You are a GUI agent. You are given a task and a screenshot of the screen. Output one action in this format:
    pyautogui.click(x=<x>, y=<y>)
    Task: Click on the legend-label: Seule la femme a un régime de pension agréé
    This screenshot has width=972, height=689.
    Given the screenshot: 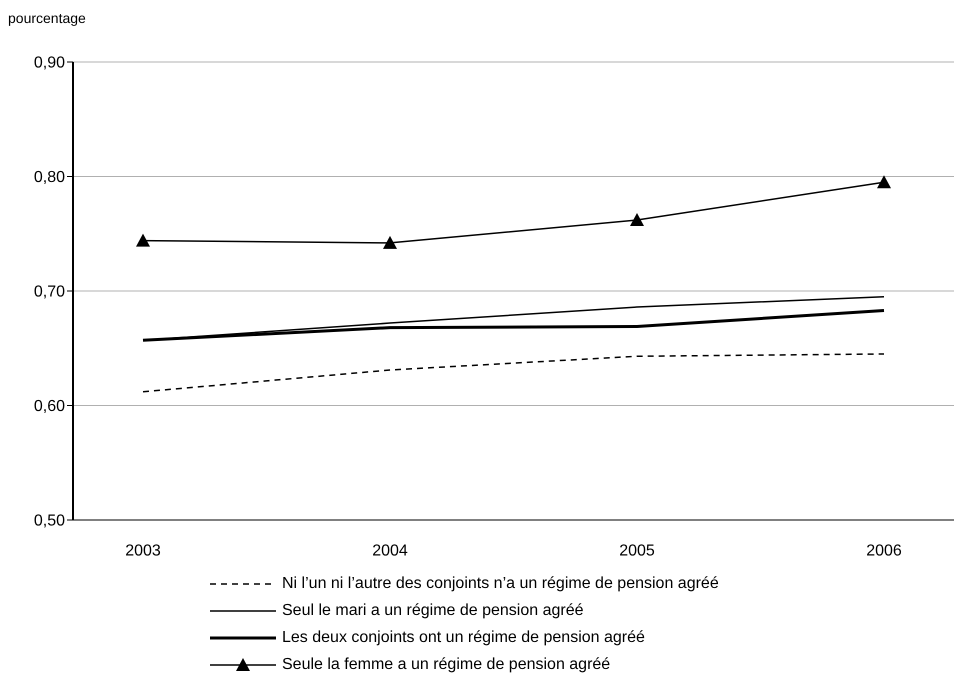 What is the action you would take?
    pyautogui.click(x=446, y=665)
    